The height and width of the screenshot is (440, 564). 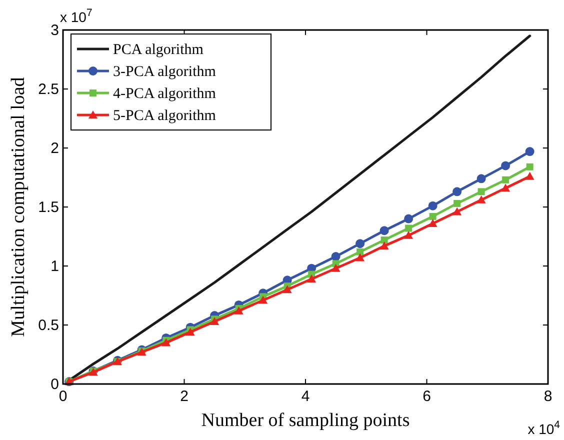 What do you see at coordinates (48, 207) in the screenshot?
I see `y-tick-label: 1.5` at bounding box center [48, 207].